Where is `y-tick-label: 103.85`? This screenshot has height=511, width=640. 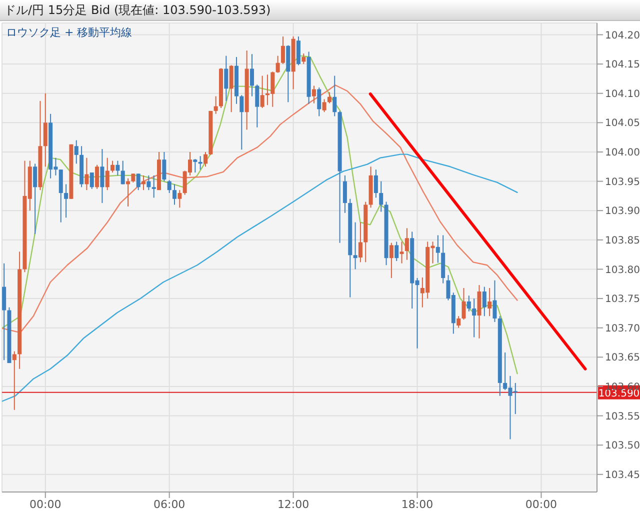 y-tick-label: 103.85 is located at coordinates (622, 240).